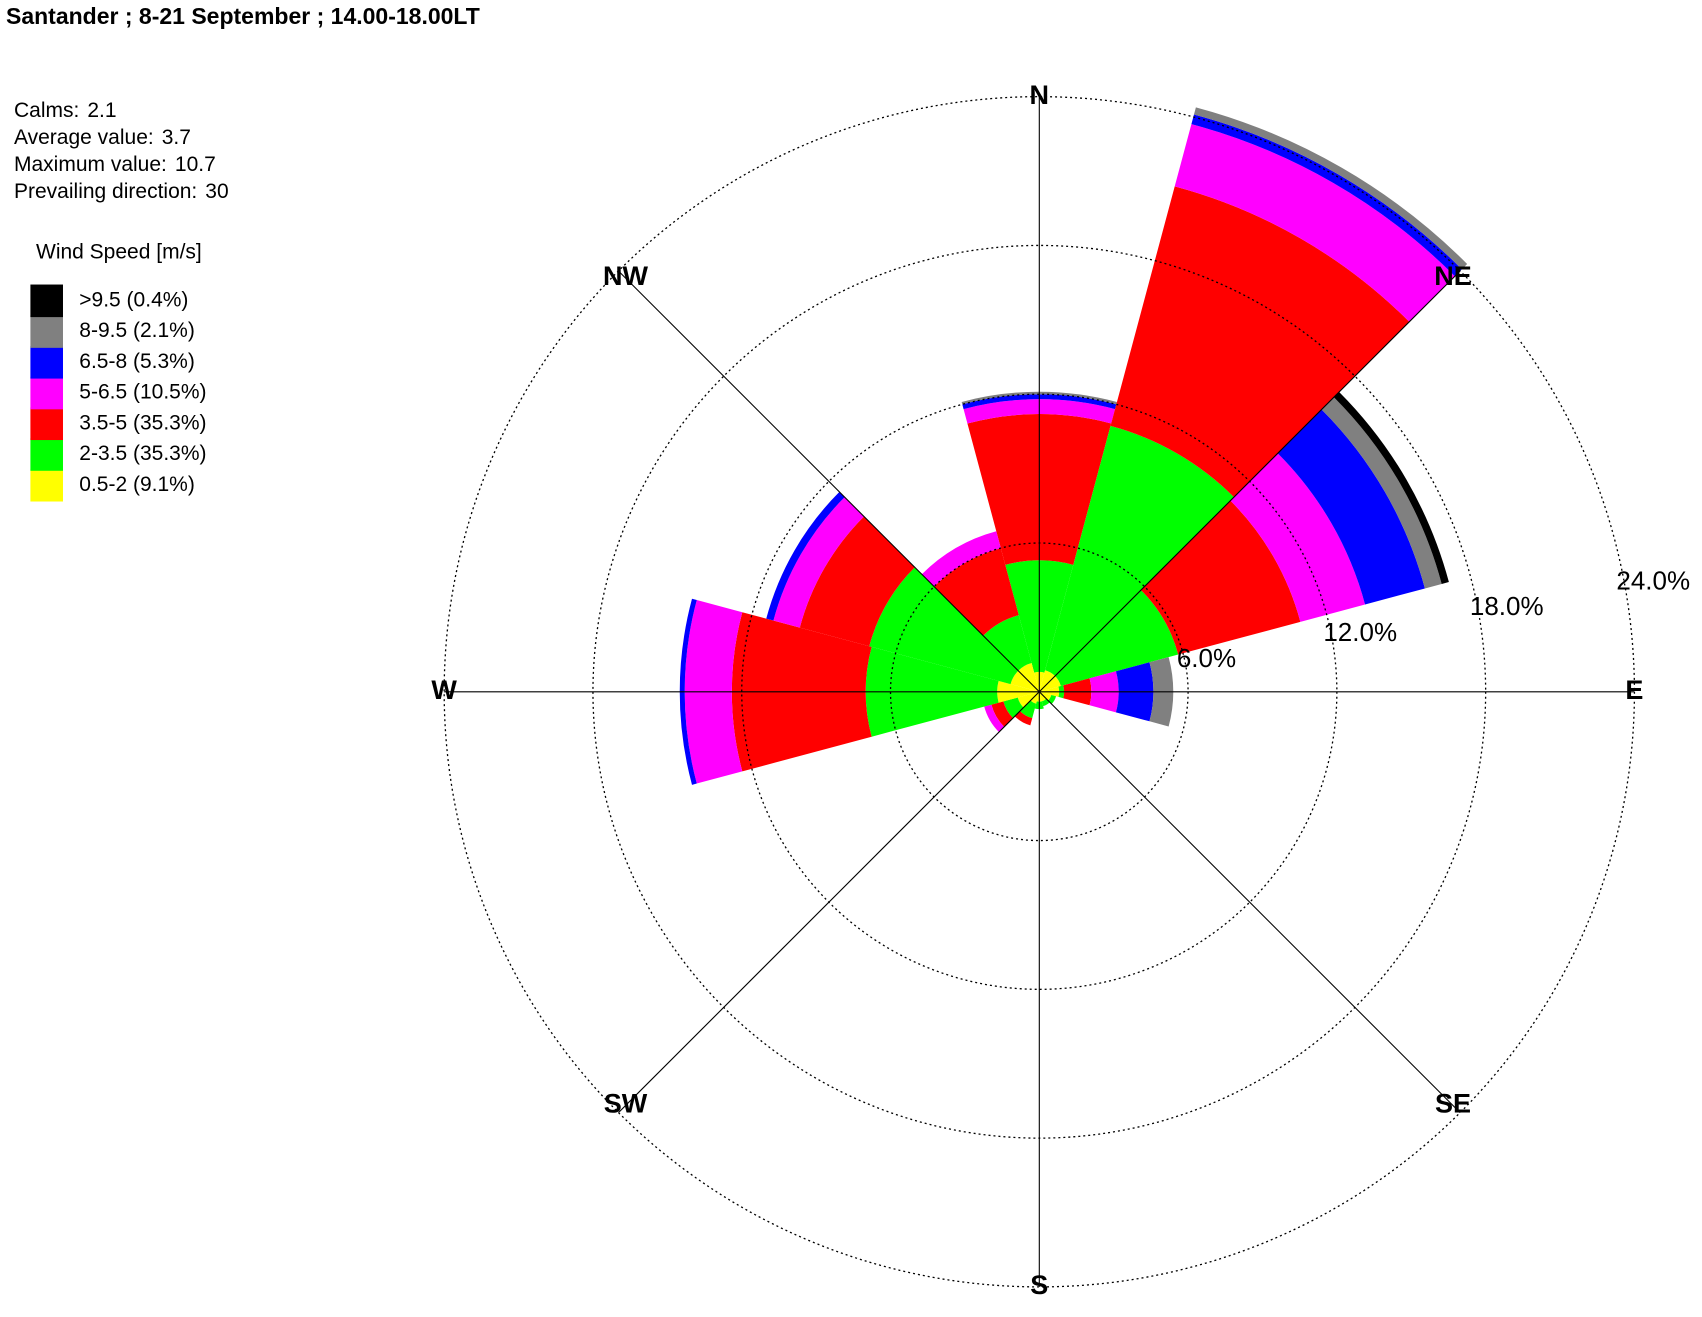  Describe the element at coordinates (46, 109) in the screenshot. I see `stat-label: Calms:` at that location.